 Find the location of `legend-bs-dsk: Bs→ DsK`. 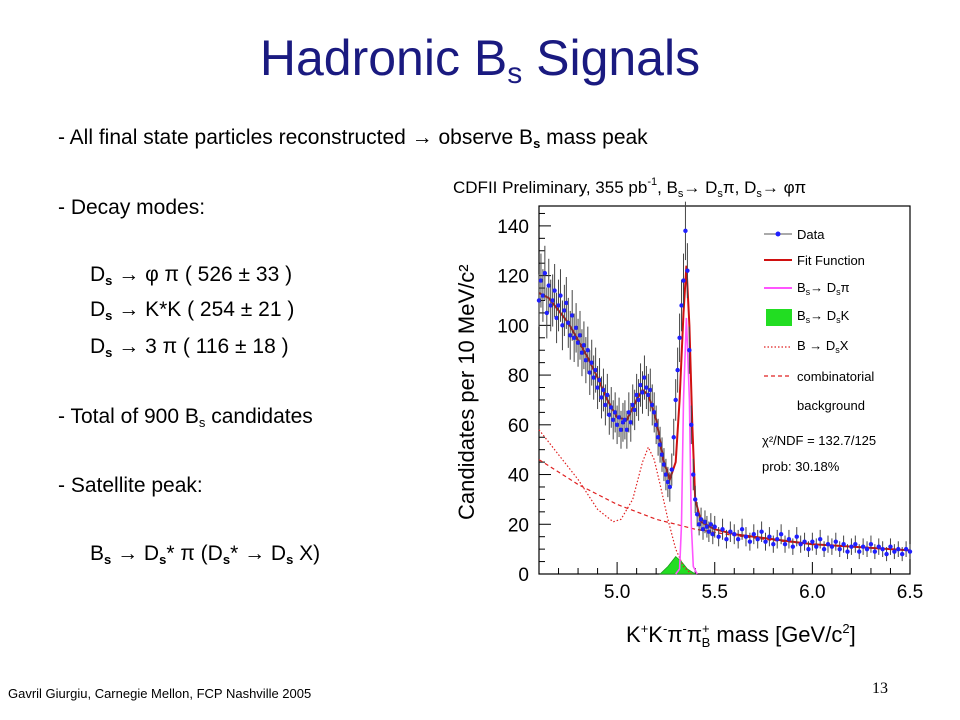

legend-bs-dsk: Bs→ DsK is located at coordinates (823, 316).